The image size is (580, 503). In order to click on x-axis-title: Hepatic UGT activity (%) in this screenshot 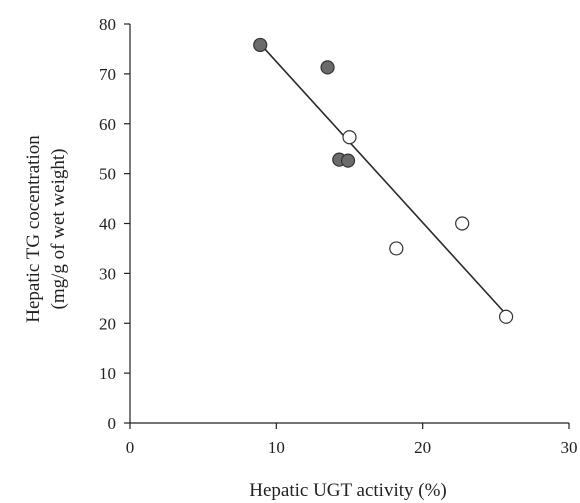, I will do `click(348, 490)`.